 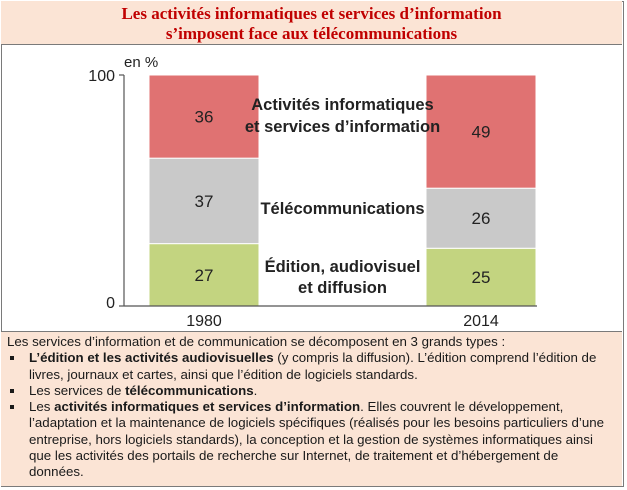 What do you see at coordinates (342, 321) in the screenshot?
I see `category-label-layer: 1980 2014` at bounding box center [342, 321].